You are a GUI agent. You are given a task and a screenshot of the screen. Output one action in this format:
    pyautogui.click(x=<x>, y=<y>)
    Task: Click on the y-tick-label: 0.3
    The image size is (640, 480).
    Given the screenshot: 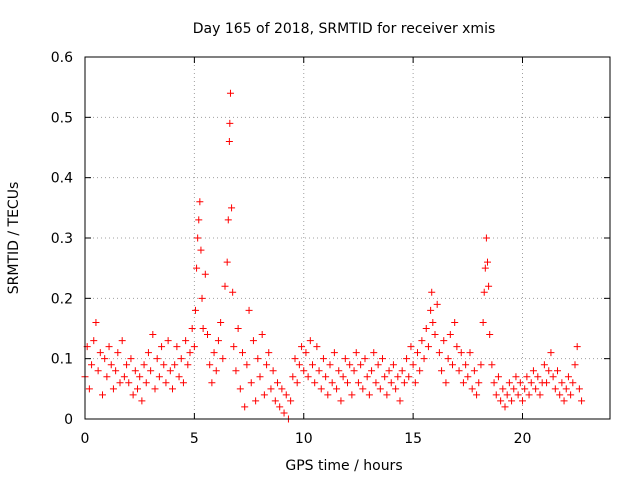 What is the action you would take?
    pyautogui.click(x=62, y=239)
    